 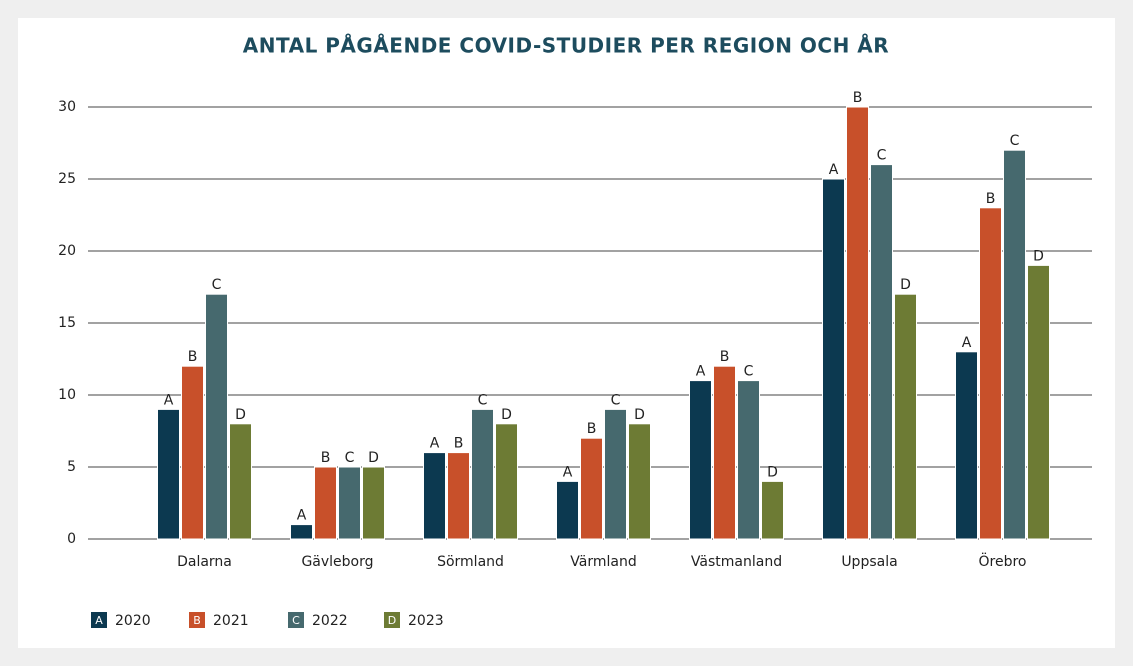 I want to click on y-tick-label: 5, so click(x=71, y=467).